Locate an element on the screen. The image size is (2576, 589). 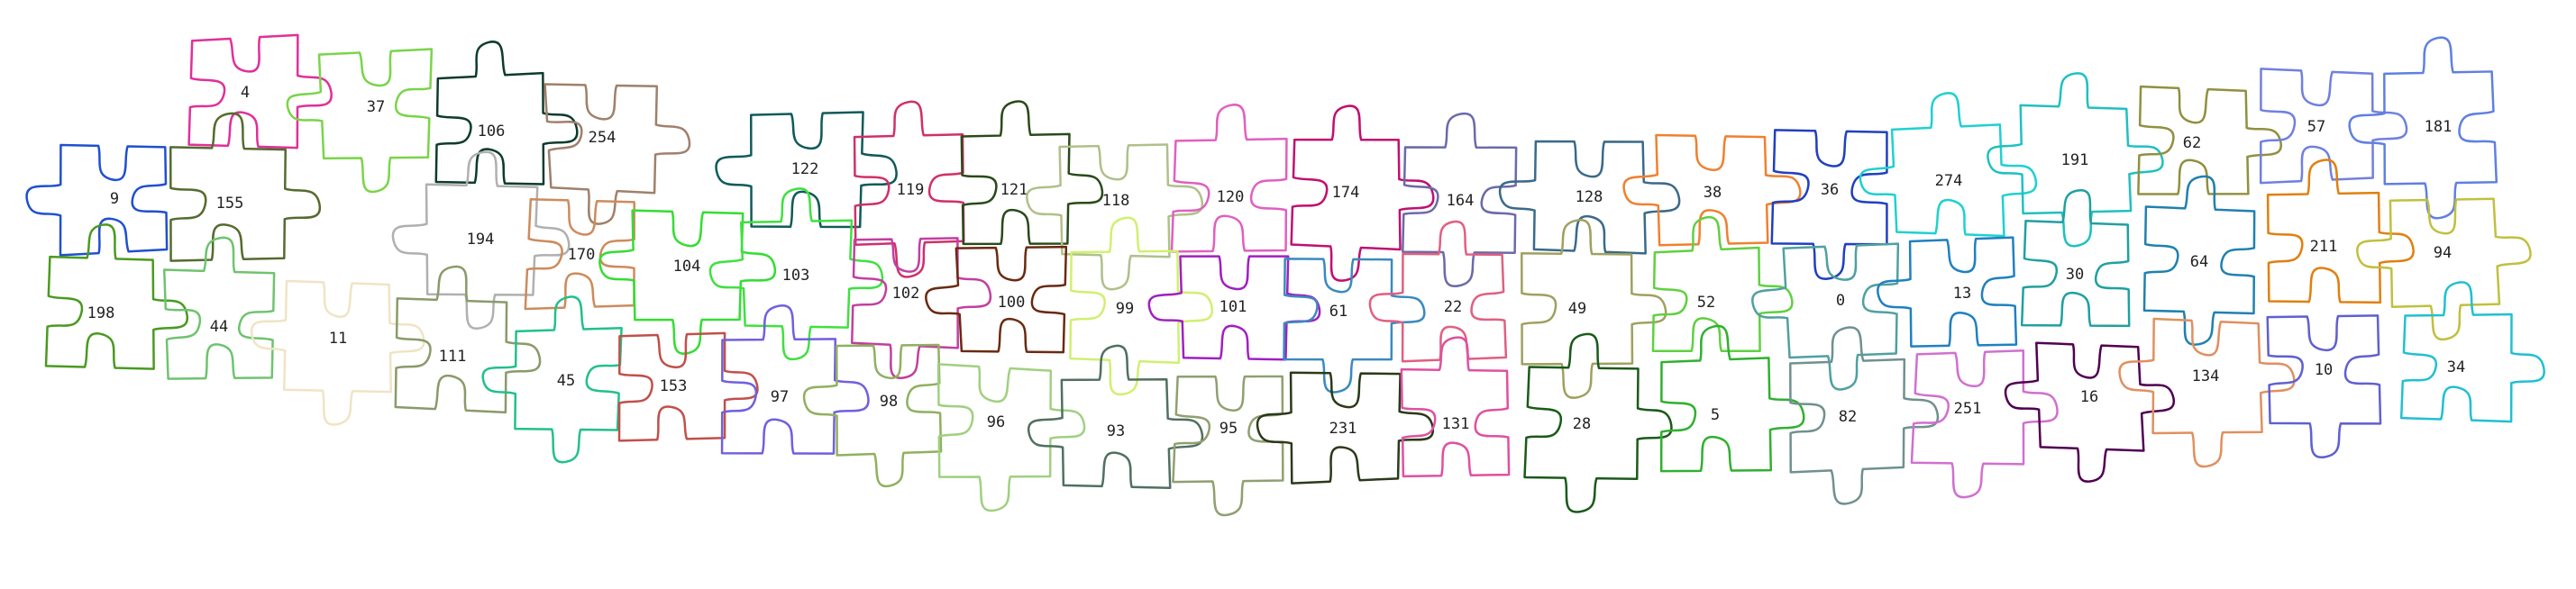
puzzle-piece-99: 99 is located at coordinates (1141, 305).